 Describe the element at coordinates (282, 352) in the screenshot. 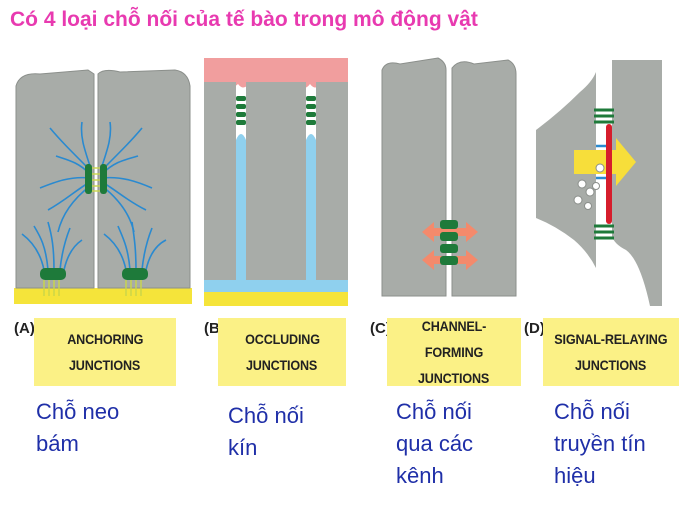

I see `label-occluding-junctions: OCCLUDING JUNCTIONS` at that location.